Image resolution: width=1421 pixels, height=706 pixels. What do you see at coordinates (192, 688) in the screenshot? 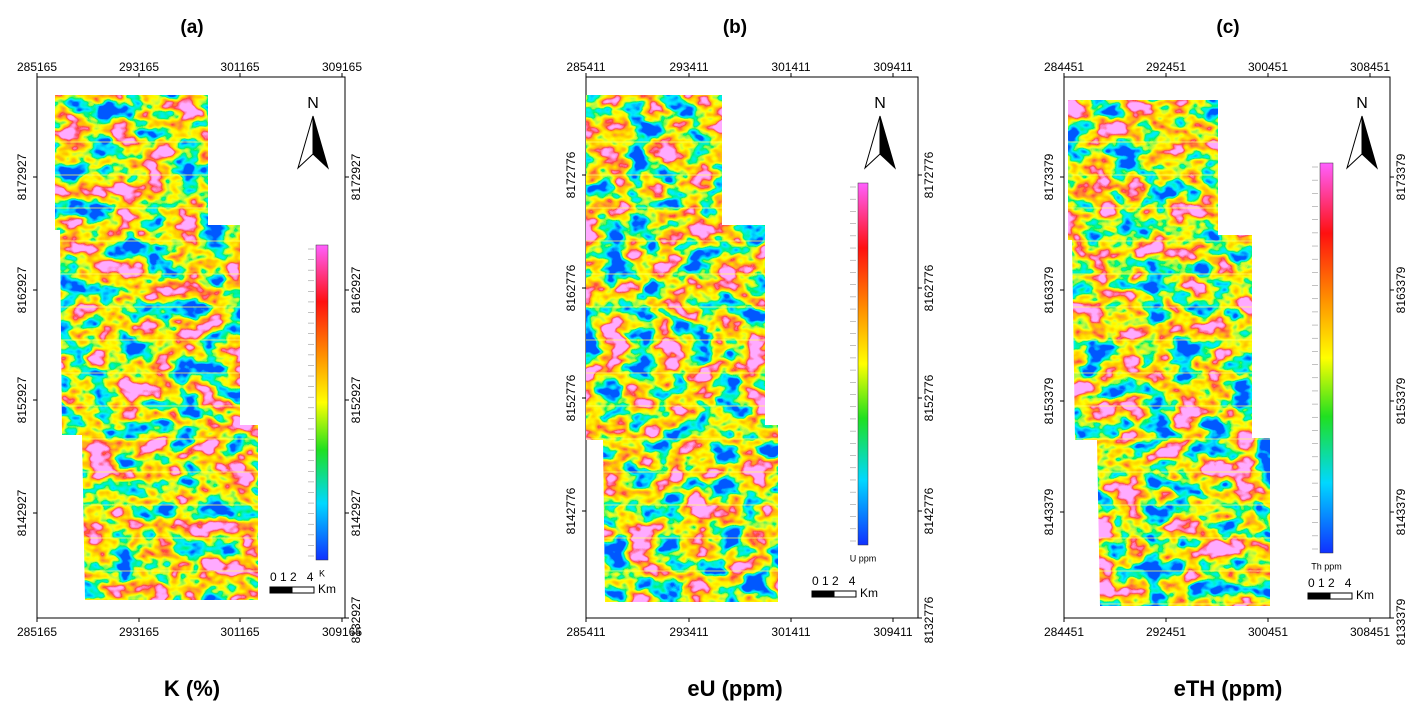
I see `panel-title: K (%)` at bounding box center [192, 688].